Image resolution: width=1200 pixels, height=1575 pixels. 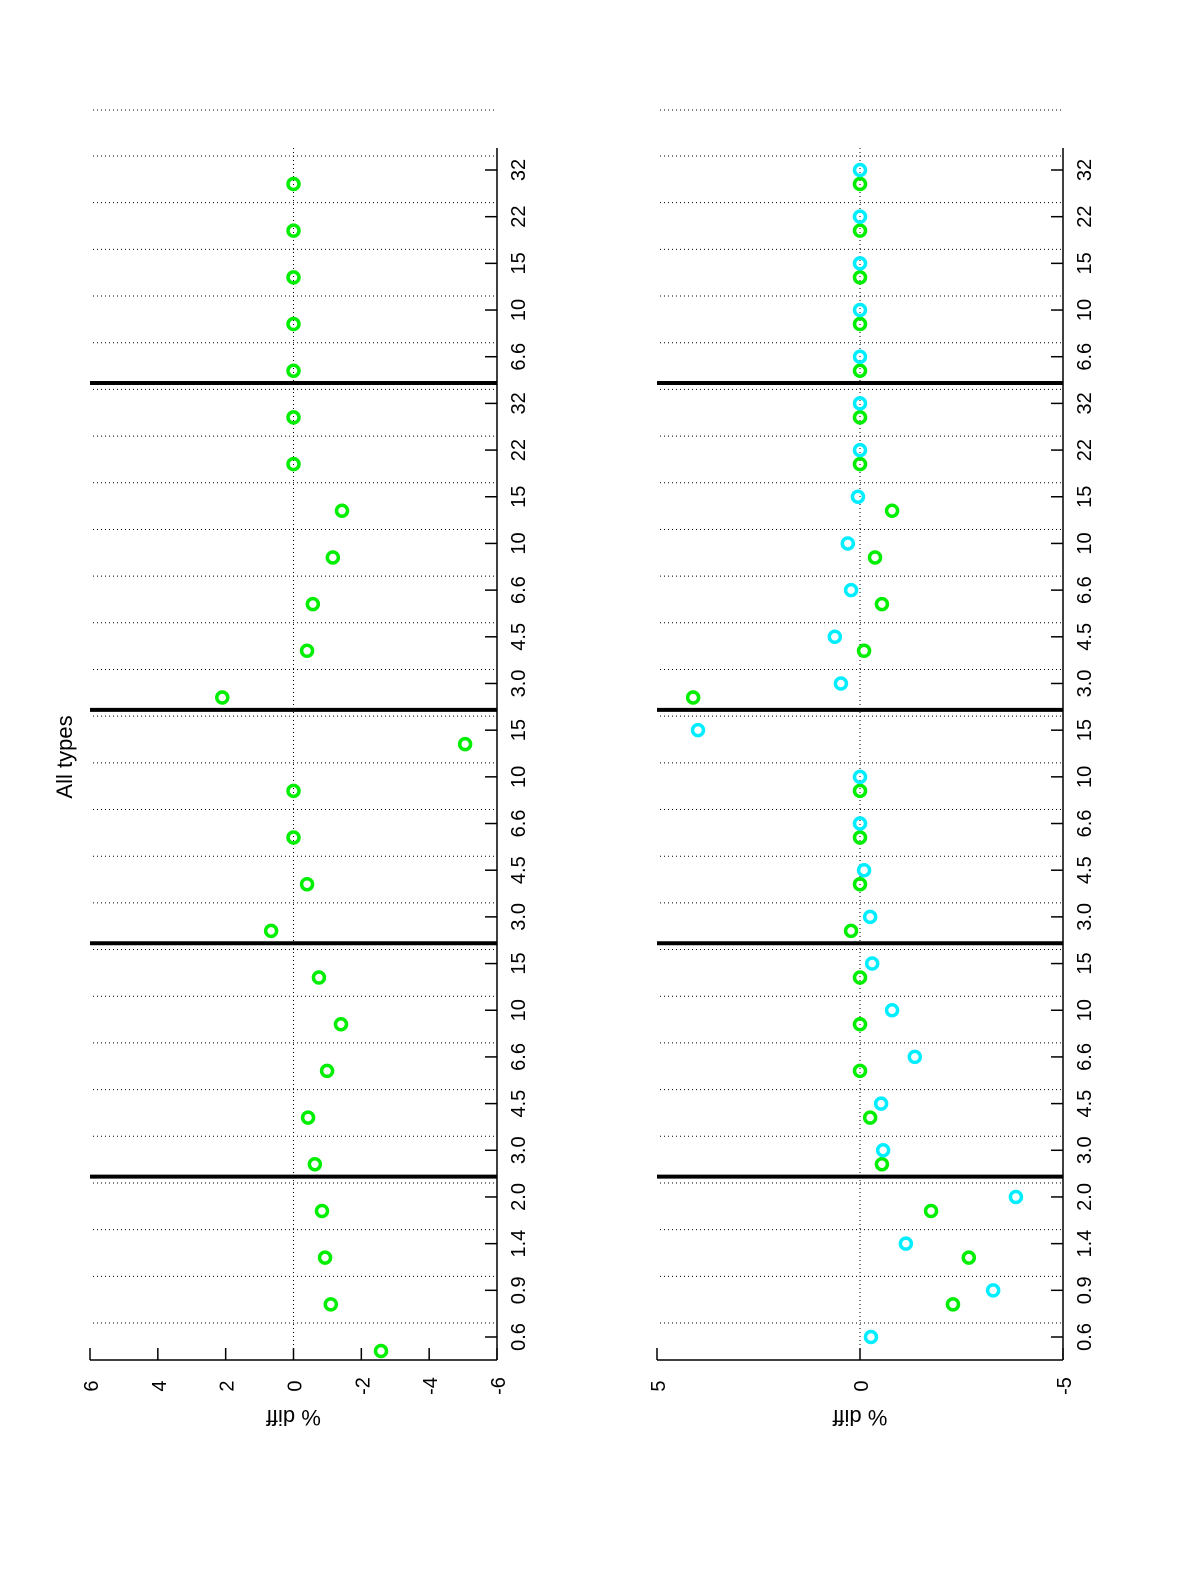 What do you see at coordinates (659, 1385) in the screenshot?
I see `value-tick-label: 5` at bounding box center [659, 1385].